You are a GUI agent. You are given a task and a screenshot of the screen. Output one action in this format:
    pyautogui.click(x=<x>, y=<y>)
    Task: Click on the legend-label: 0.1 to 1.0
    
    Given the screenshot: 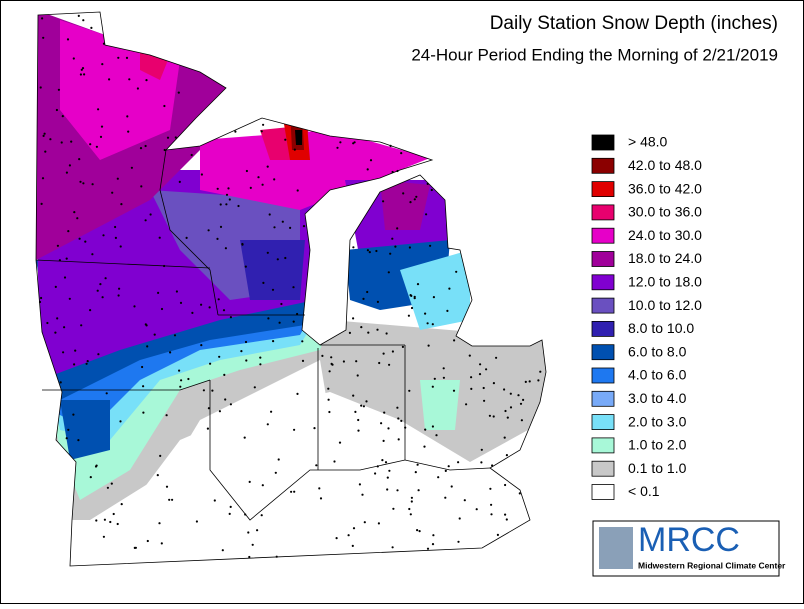 What is the action you would take?
    pyautogui.click(x=657, y=468)
    